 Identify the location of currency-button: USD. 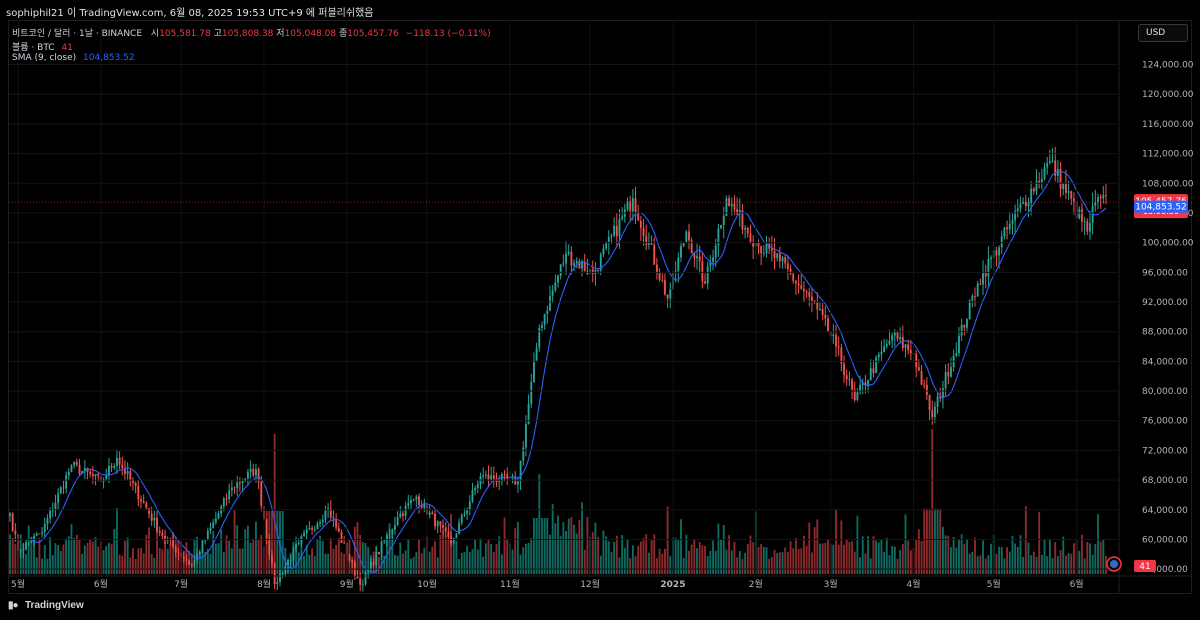
(1163, 33).